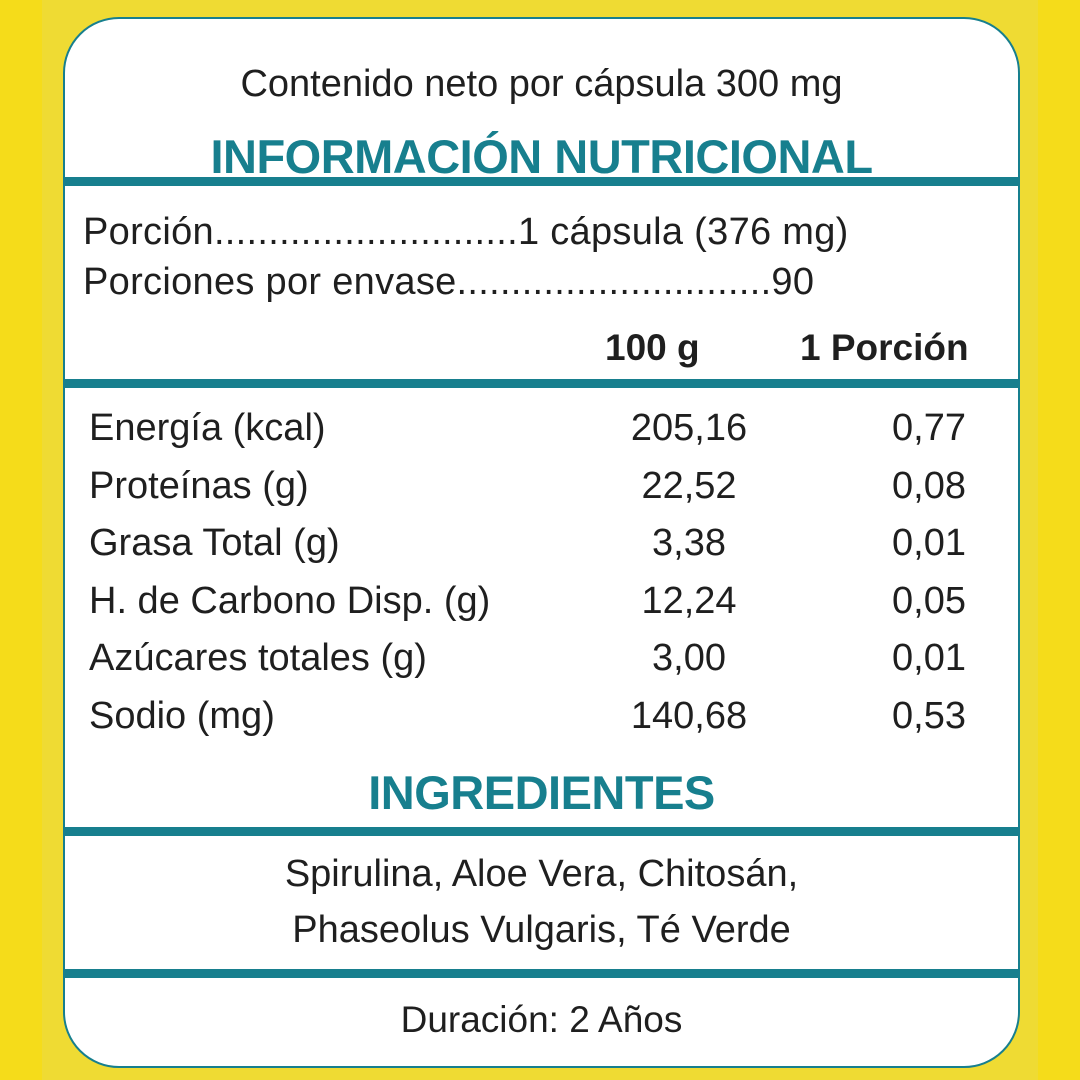 The image size is (1080, 1080). I want to click on value-per-portion: 0,05, so click(929, 600).